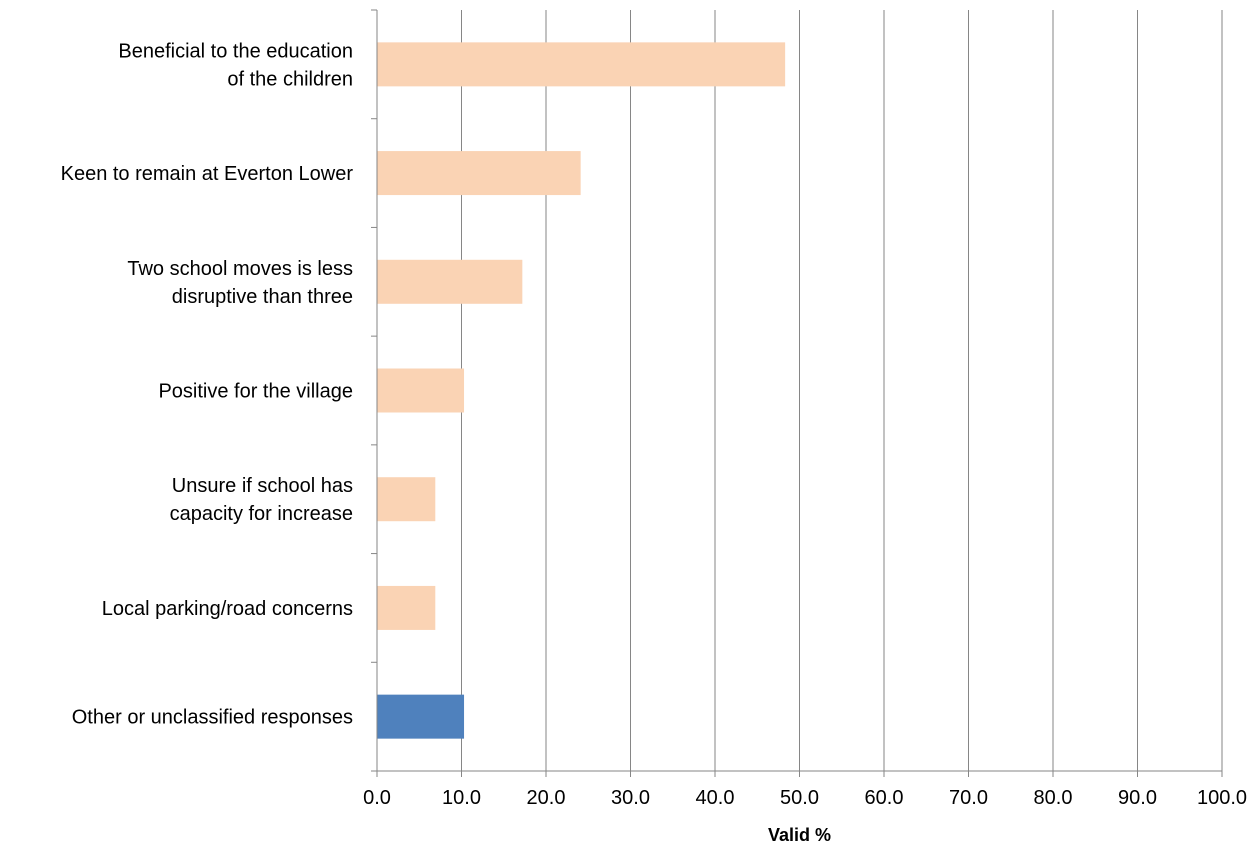  I want to click on x-tick-label: 90.0, so click(1137, 798).